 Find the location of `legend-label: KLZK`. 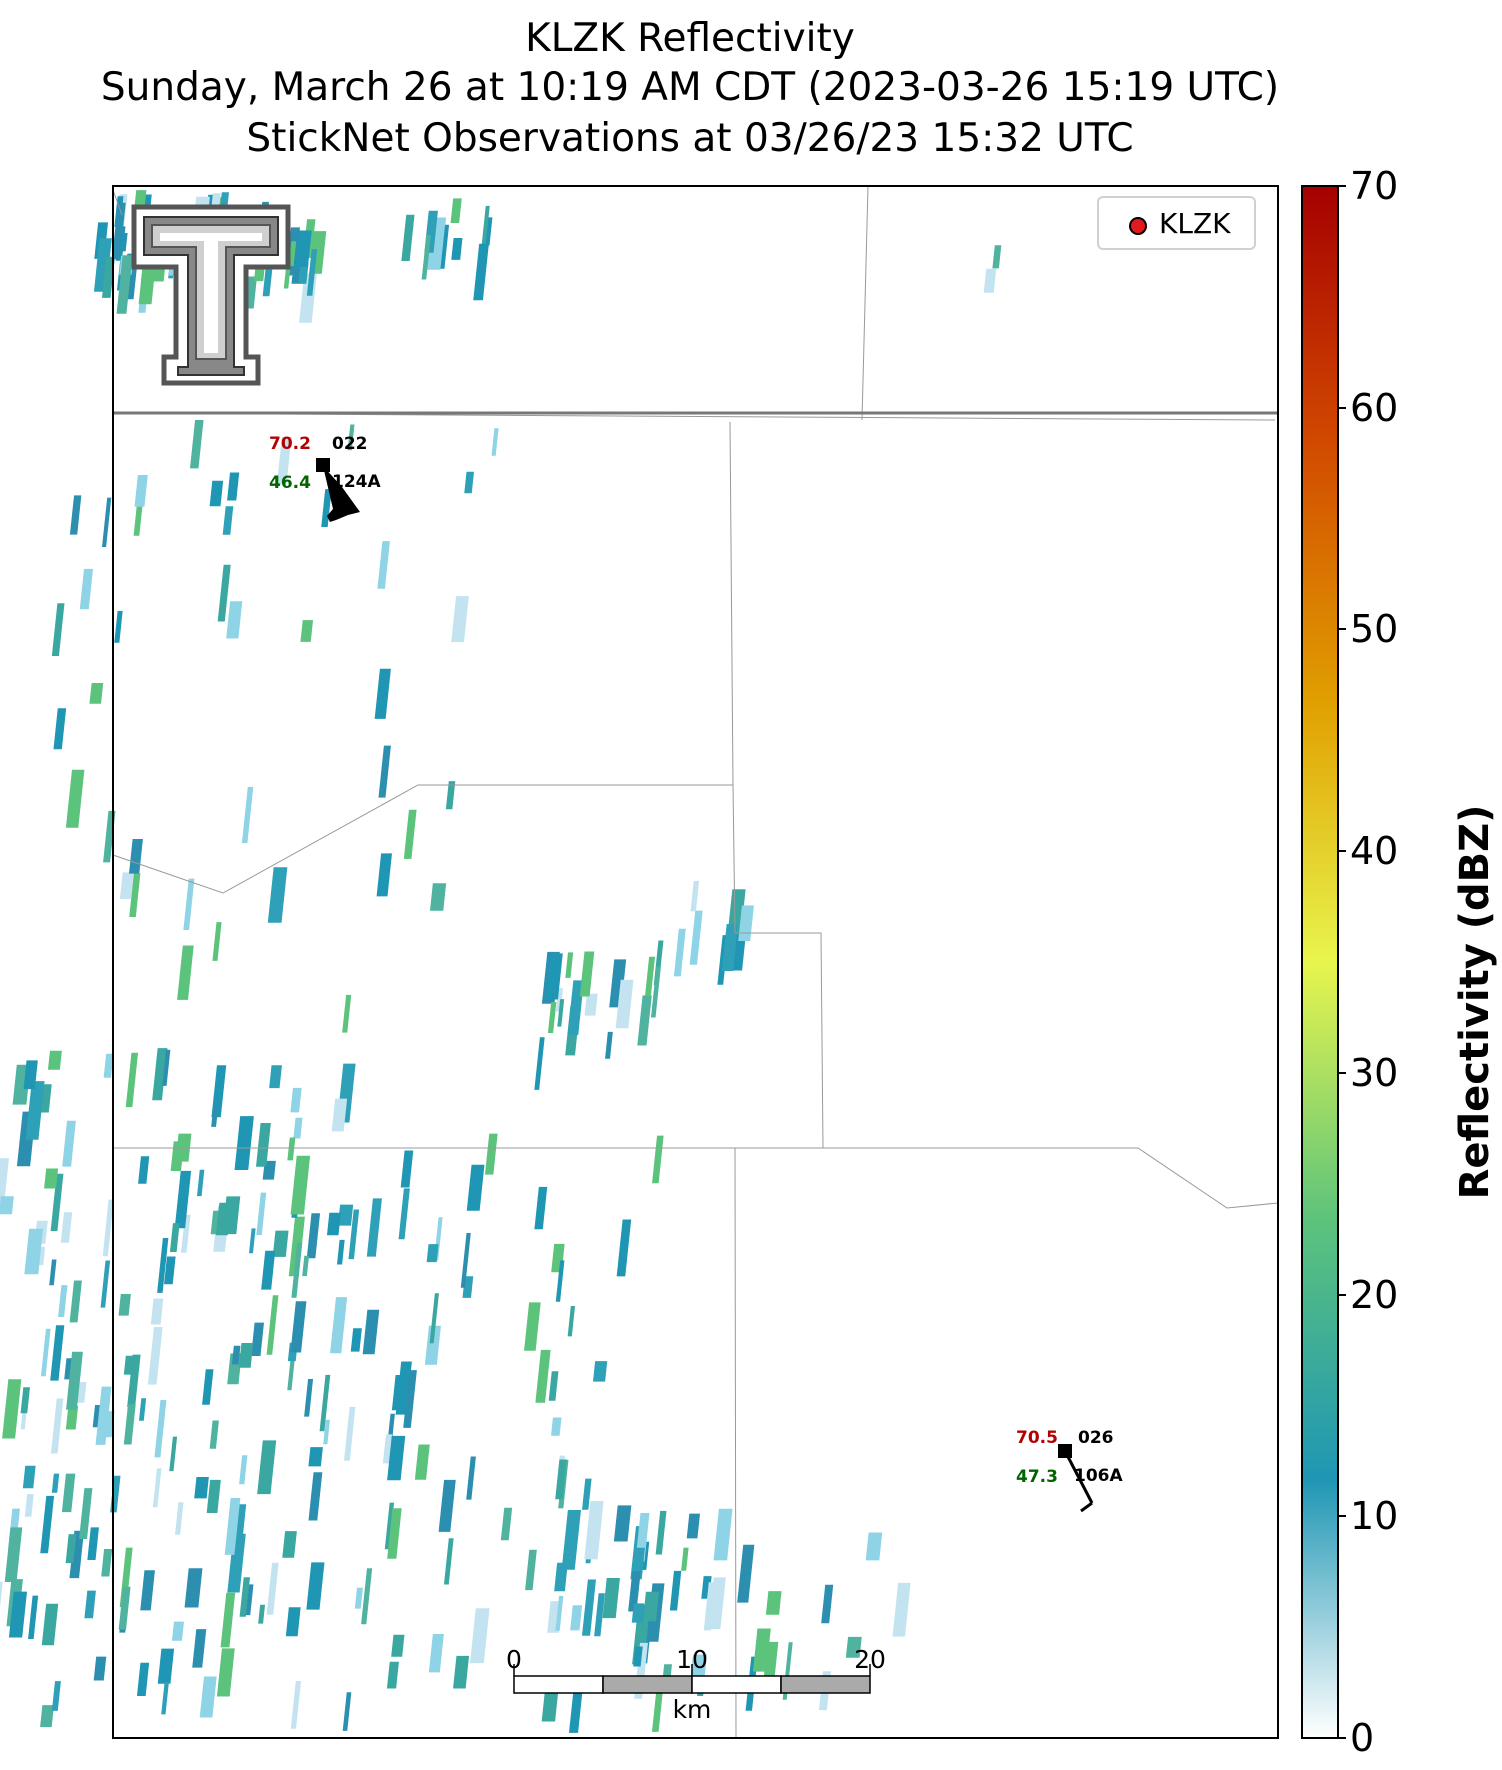

legend-label: KLZK is located at coordinates (1195, 223).